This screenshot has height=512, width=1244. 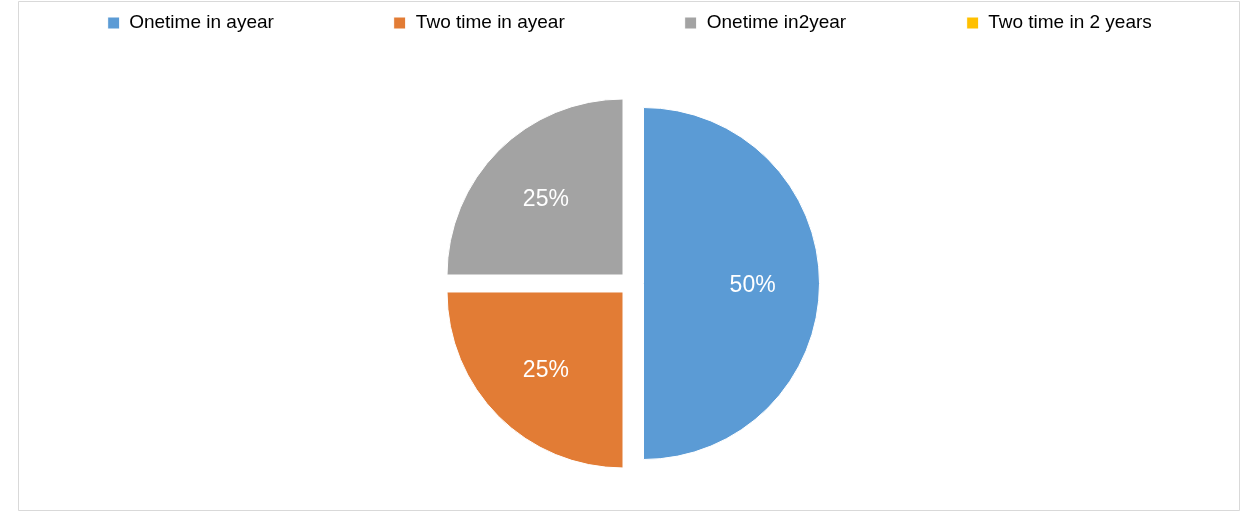 What do you see at coordinates (201, 22) in the screenshot?
I see `legend-label: Onetime in ayear` at bounding box center [201, 22].